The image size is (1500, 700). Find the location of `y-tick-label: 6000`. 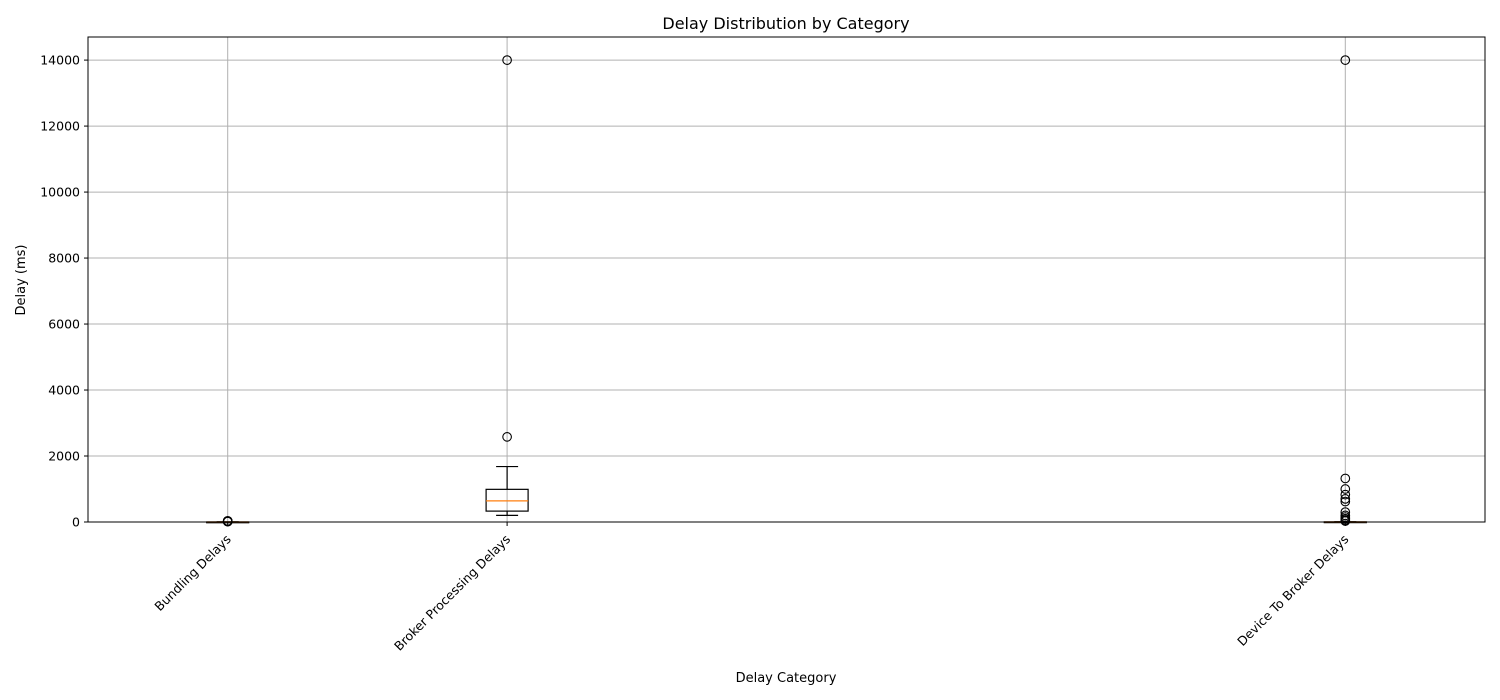

y-tick-label: 6000 is located at coordinates (64, 324).